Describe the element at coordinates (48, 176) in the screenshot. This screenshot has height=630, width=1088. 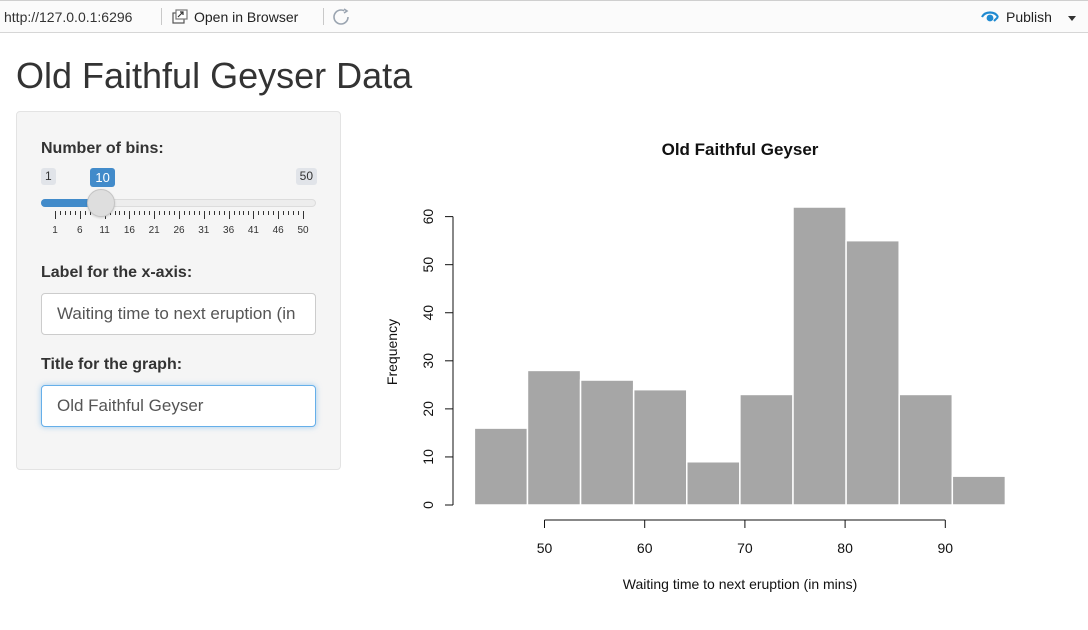
I see `slider-min-label: 1` at that location.